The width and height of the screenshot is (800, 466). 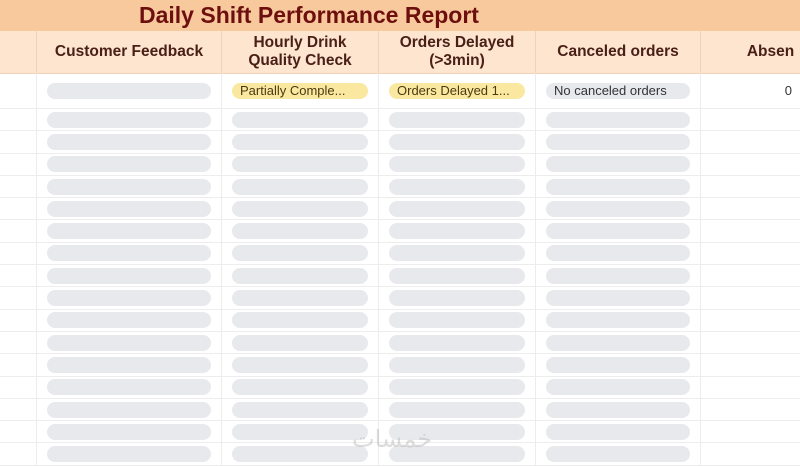 I want to click on absences-cell: 0, so click(x=750, y=90).